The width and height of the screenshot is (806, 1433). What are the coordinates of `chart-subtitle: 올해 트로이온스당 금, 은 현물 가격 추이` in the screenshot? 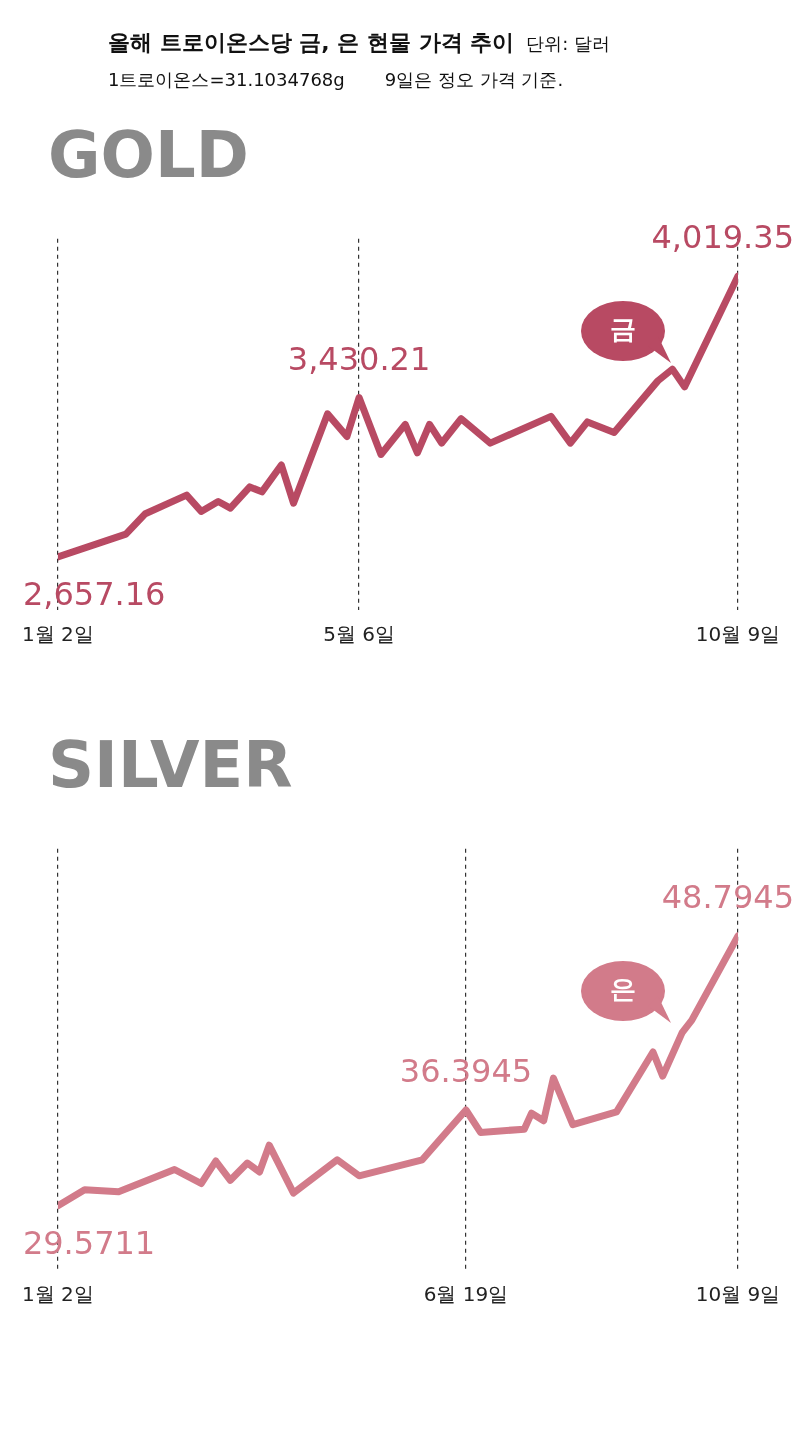 It's located at (311, 42).